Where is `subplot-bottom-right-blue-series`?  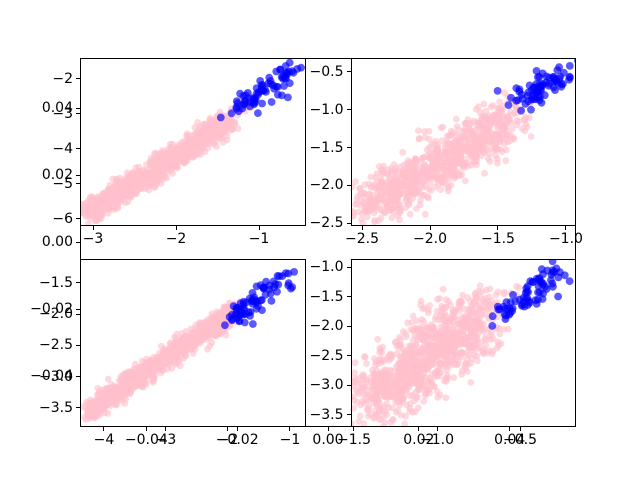
subplot-bottom-right-blue-series is located at coordinates (530, 294).